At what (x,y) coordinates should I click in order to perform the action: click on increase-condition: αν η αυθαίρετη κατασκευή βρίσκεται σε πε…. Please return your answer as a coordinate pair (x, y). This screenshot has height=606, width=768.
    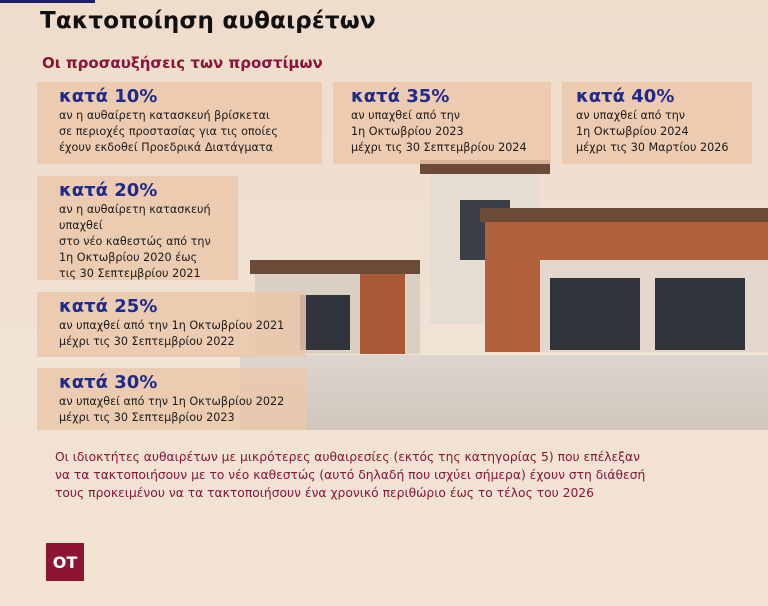
    Looking at the image, I should click on (168, 131).